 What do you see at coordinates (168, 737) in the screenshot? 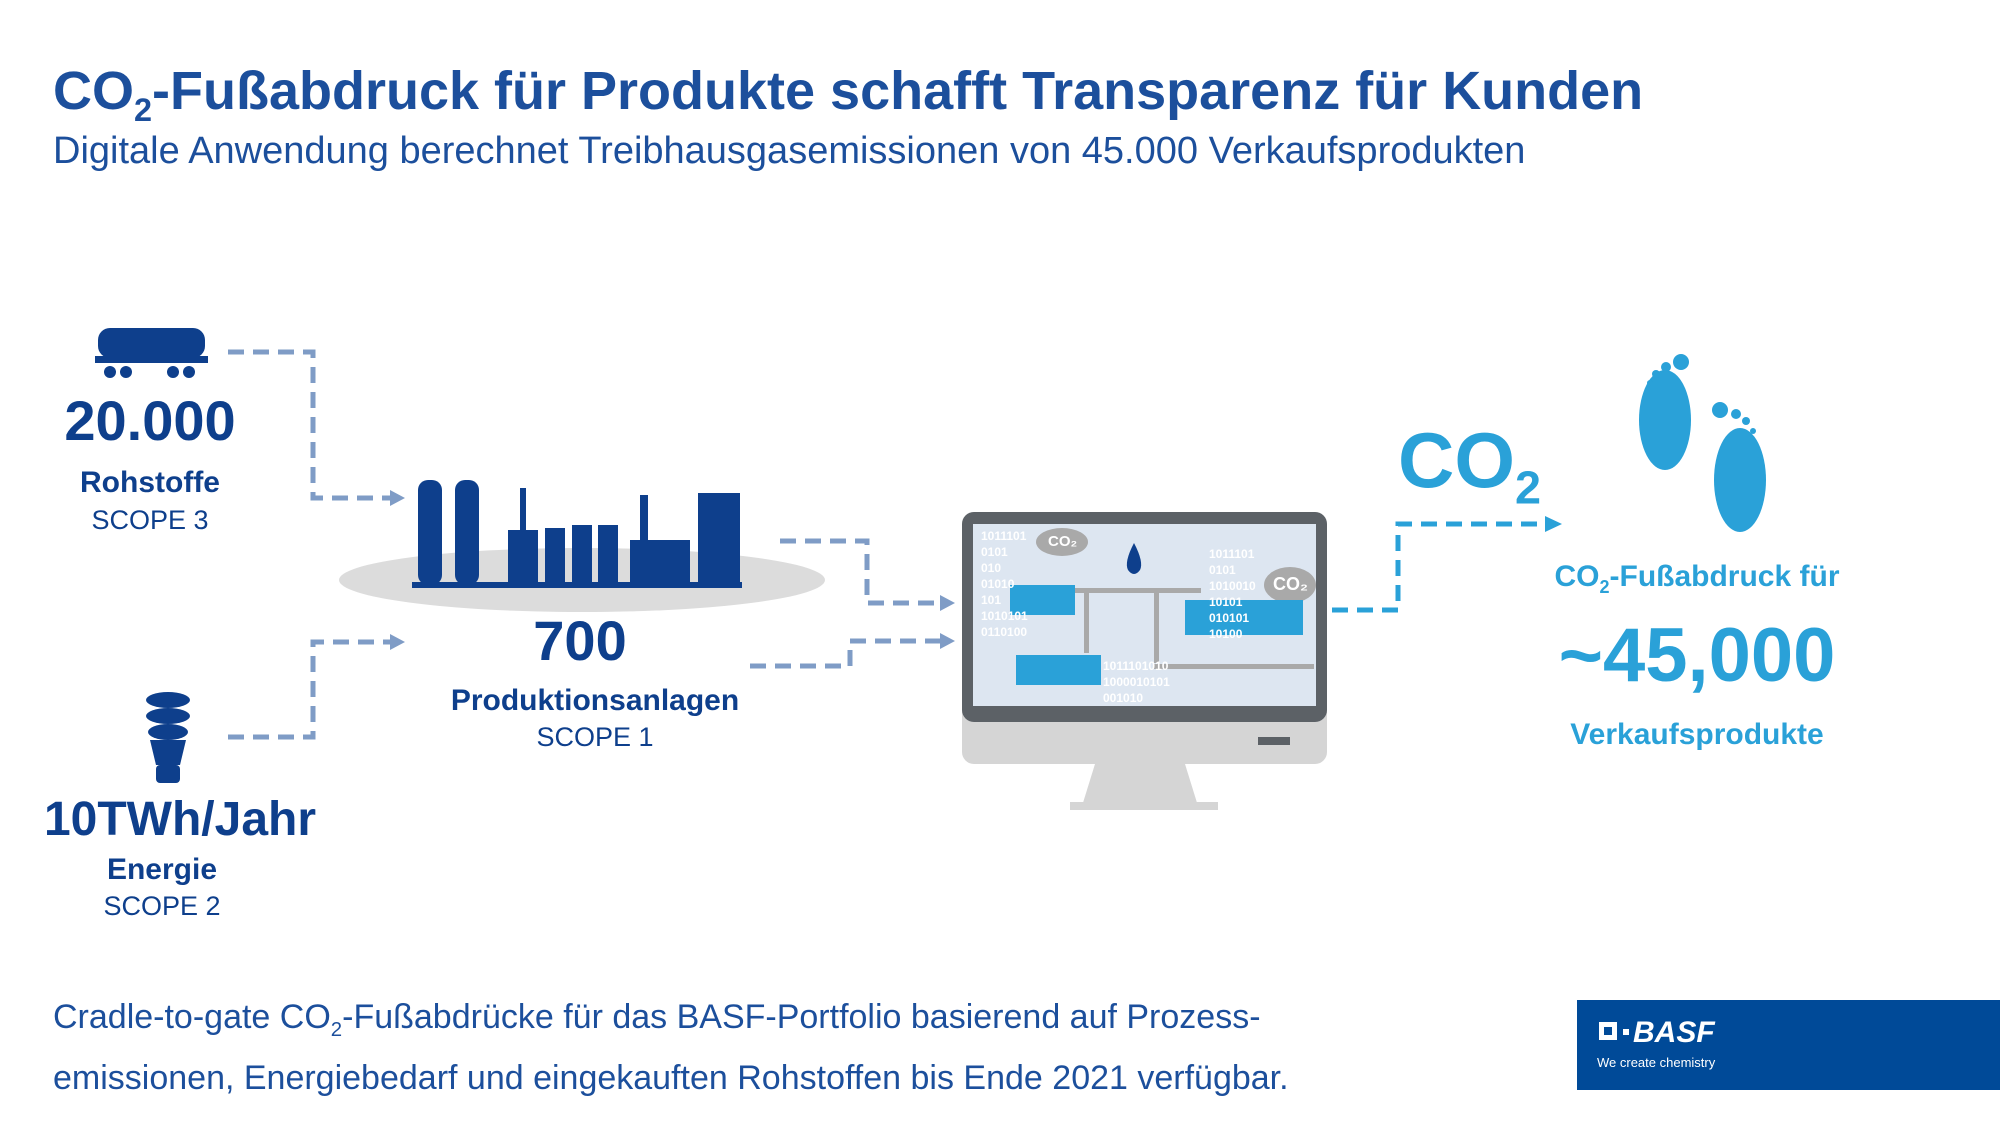
I see `light-bulb-icon` at bounding box center [168, 737].